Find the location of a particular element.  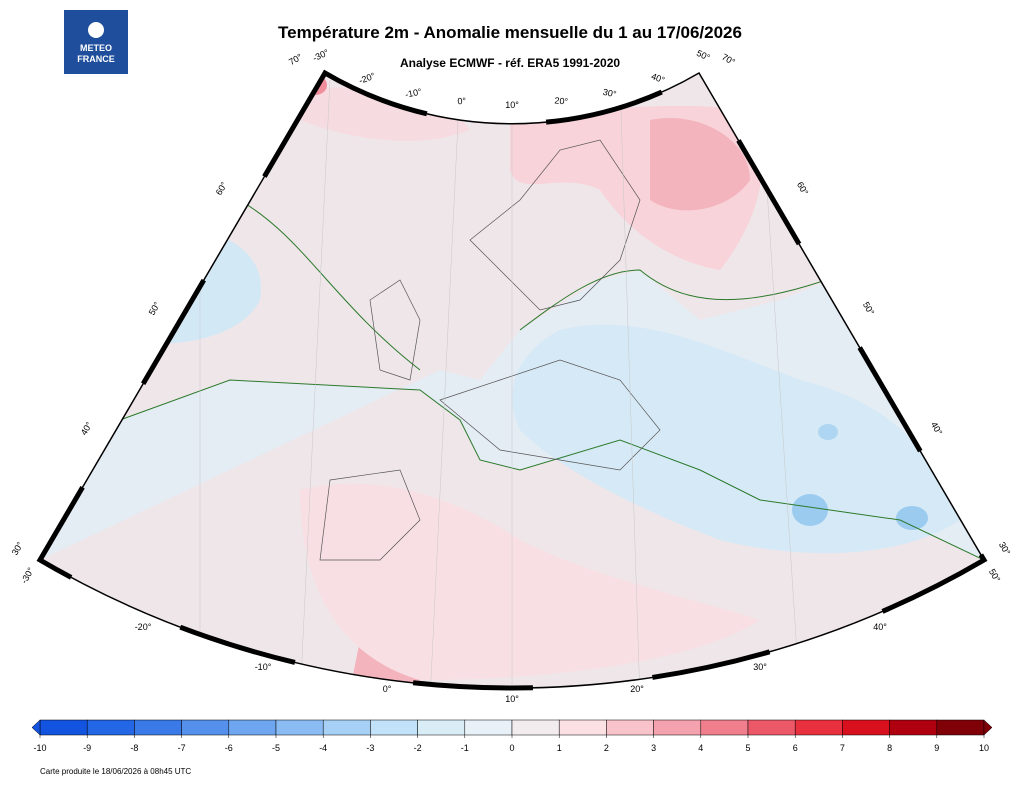

footer: Carte produite le 18/06/2026 à 08h45 UTC is located at coordinates (115, 771).